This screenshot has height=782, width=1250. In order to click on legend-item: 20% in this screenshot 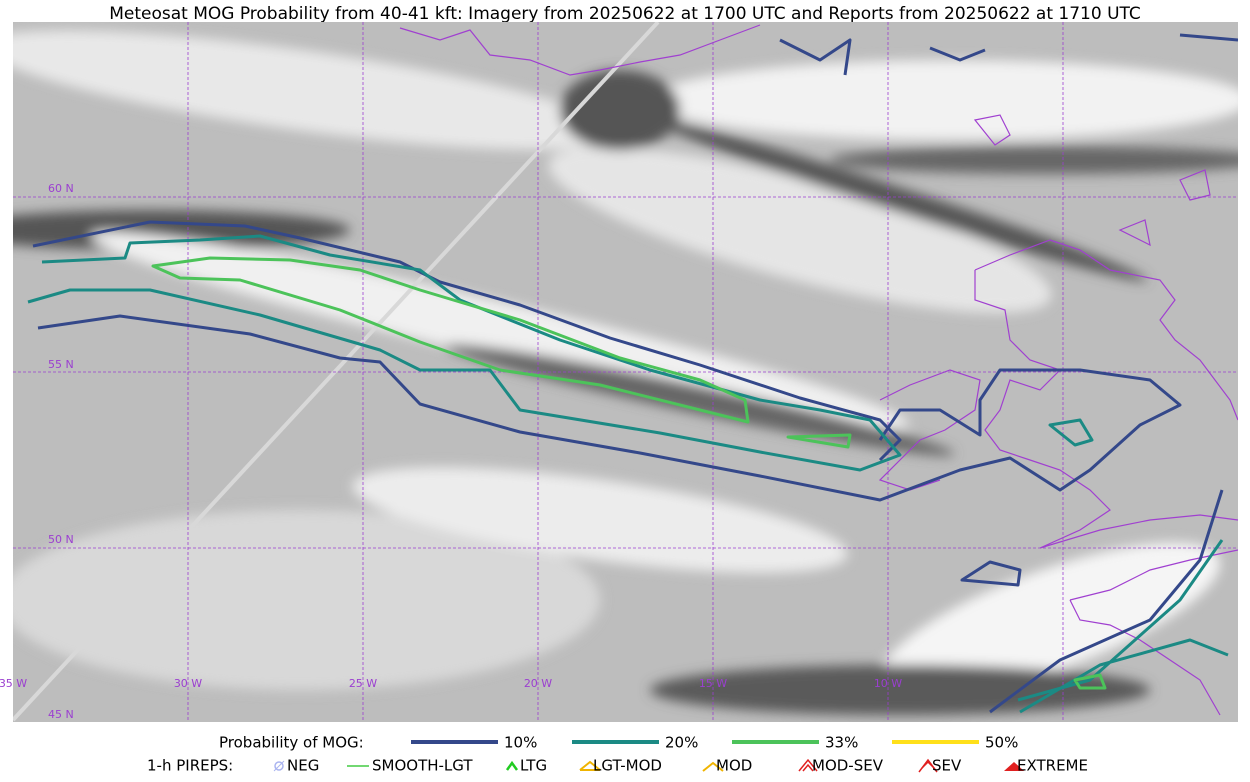, I will do `click(681, 743)`.